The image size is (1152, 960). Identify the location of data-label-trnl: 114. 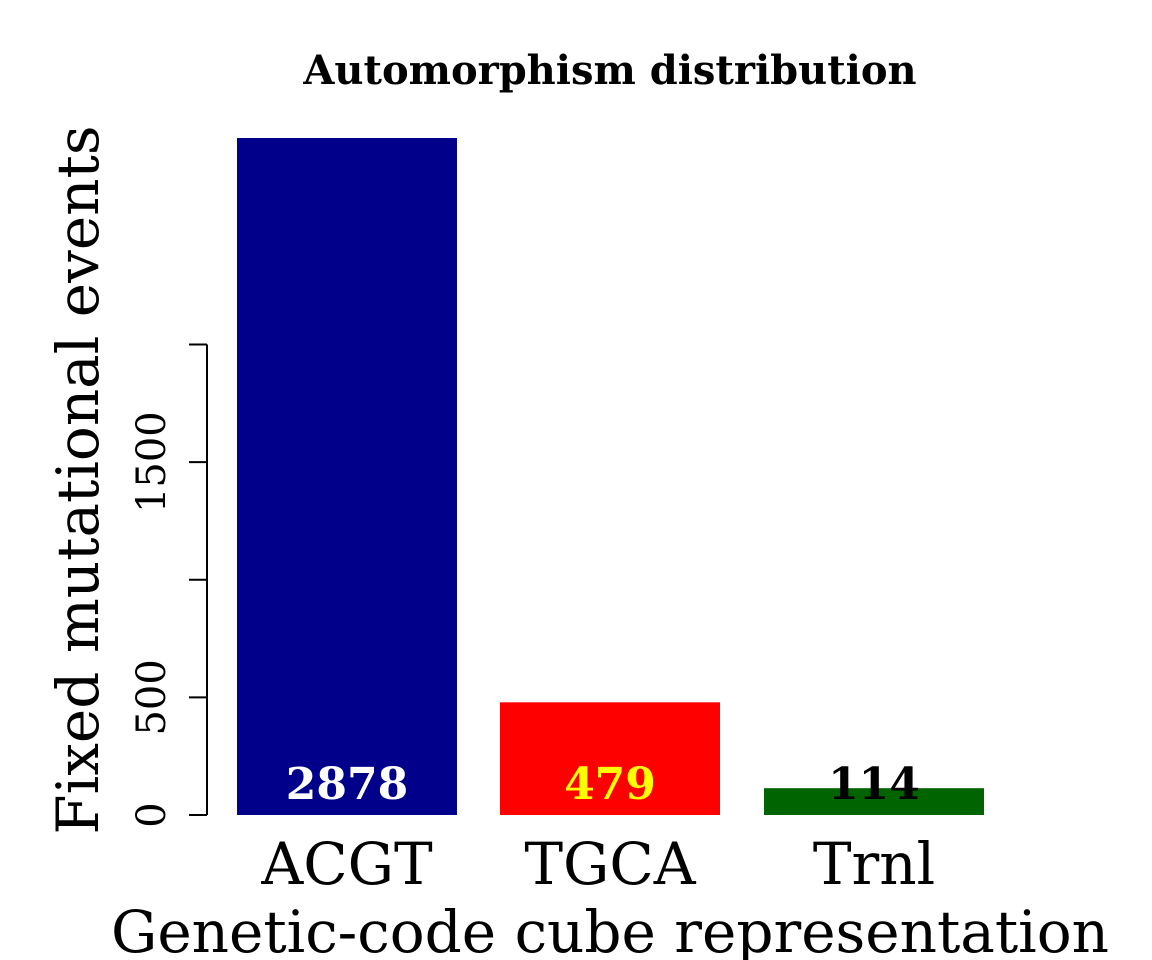
(874, 784).